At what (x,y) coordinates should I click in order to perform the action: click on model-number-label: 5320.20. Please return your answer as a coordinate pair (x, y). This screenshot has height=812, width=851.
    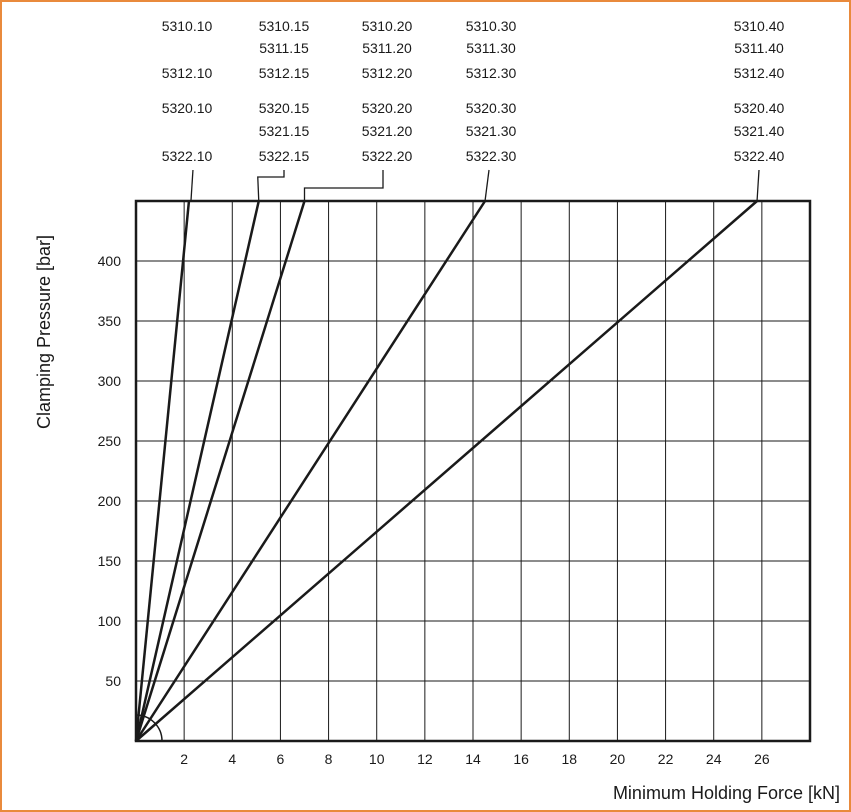
    Looking at the image, I should click on (387, 108).